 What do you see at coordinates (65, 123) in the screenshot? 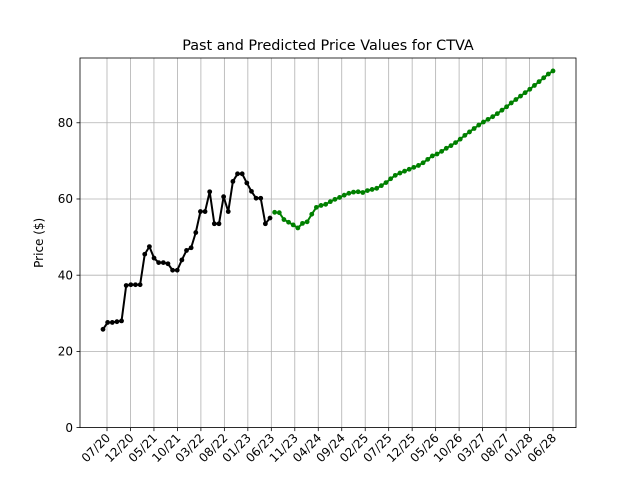
I see `y-tick-label: 80` at bounding box center [65, 123].